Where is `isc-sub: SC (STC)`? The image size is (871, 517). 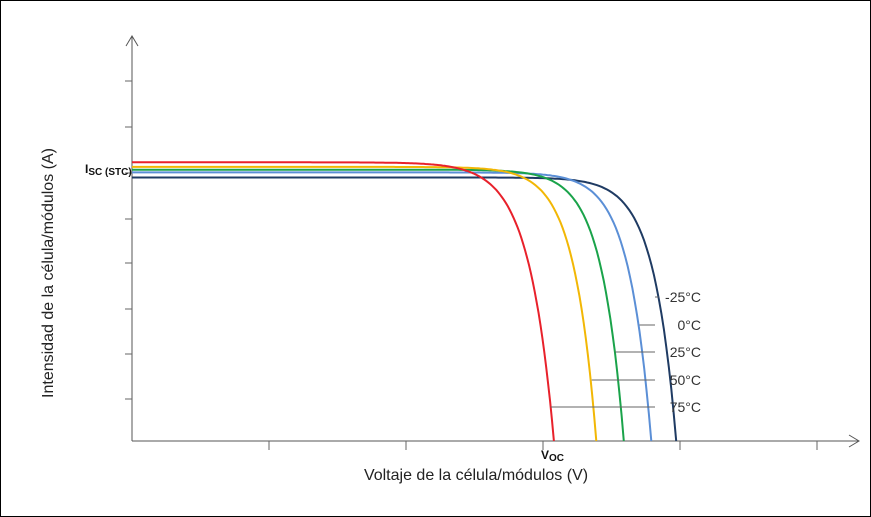 isc-sub: SC (STC) is located at coordinates (109, 172).